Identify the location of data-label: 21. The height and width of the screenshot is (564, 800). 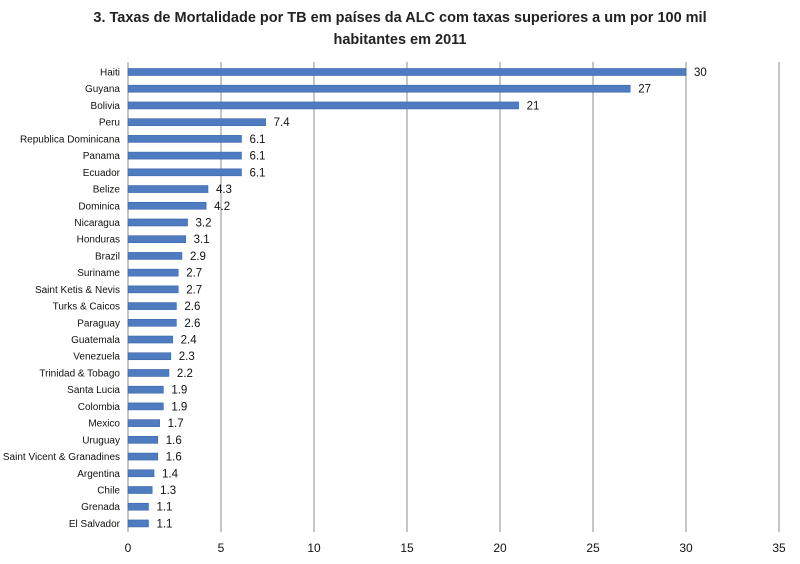
(533, 106).